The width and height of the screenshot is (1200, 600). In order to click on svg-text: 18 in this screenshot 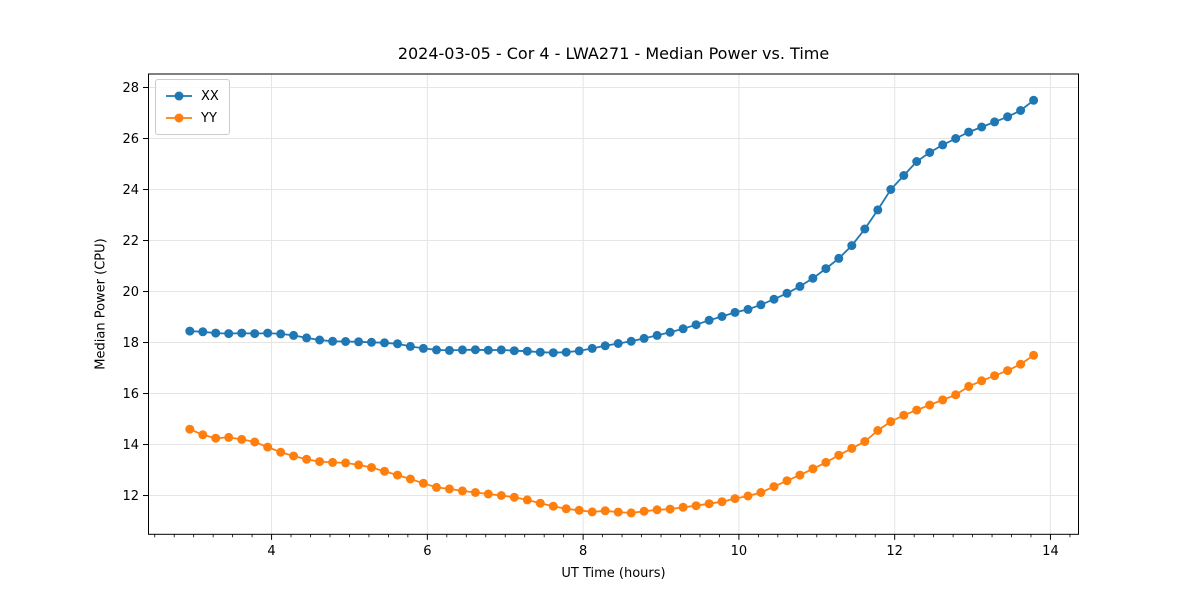, I will do `click(130, 343)`.